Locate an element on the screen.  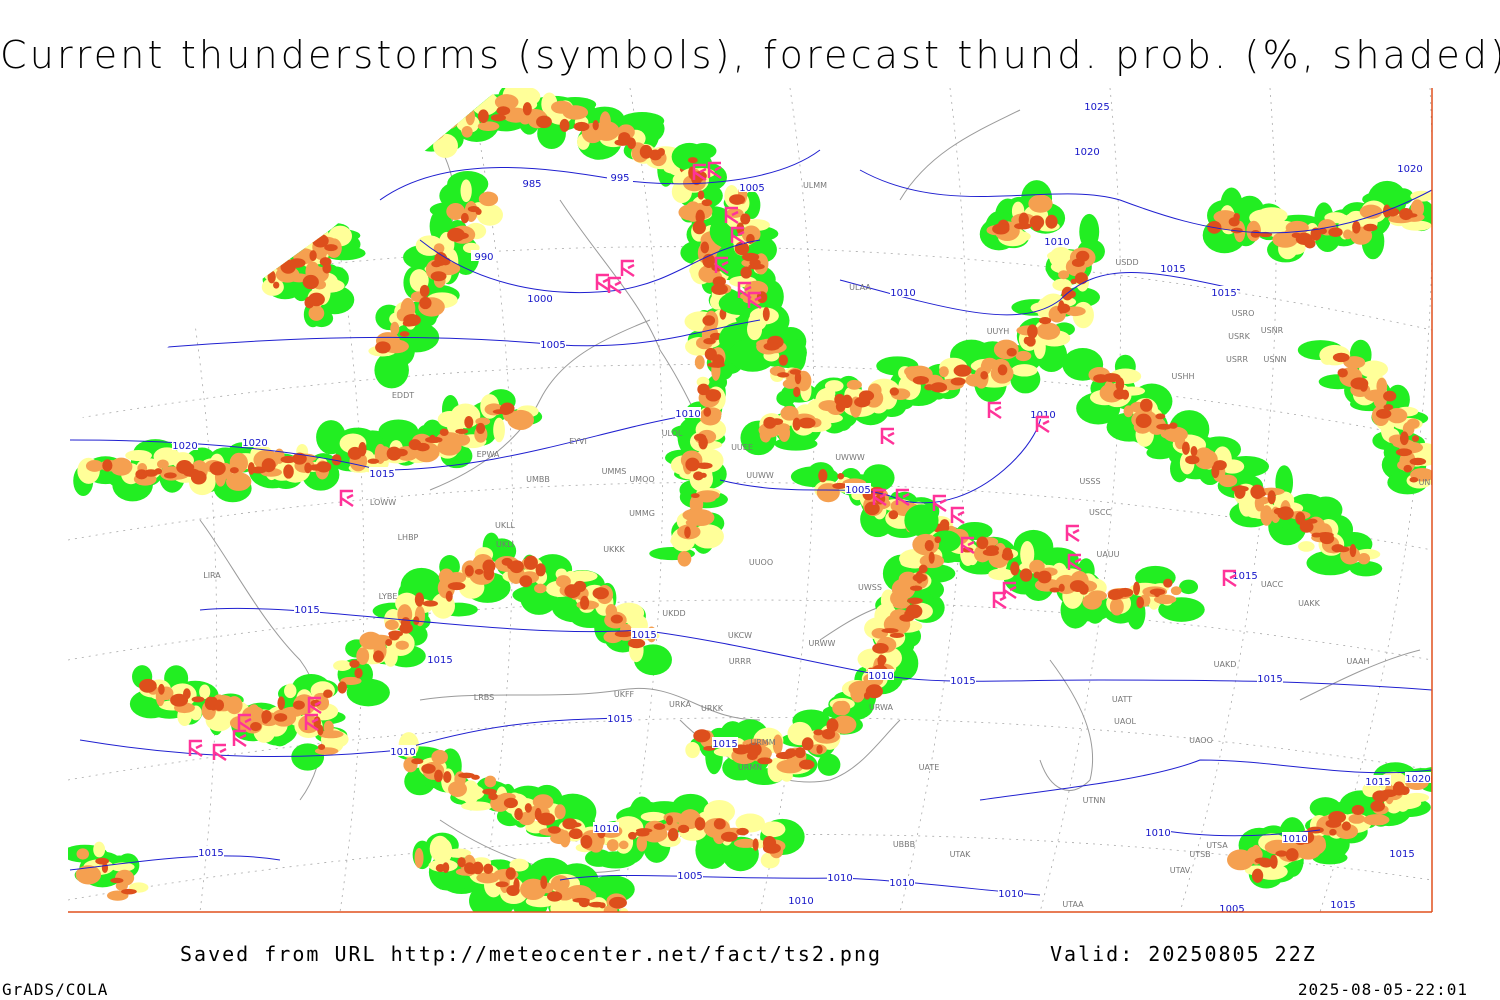
thunderstorm-symbol is located at coordinates (699, 172).